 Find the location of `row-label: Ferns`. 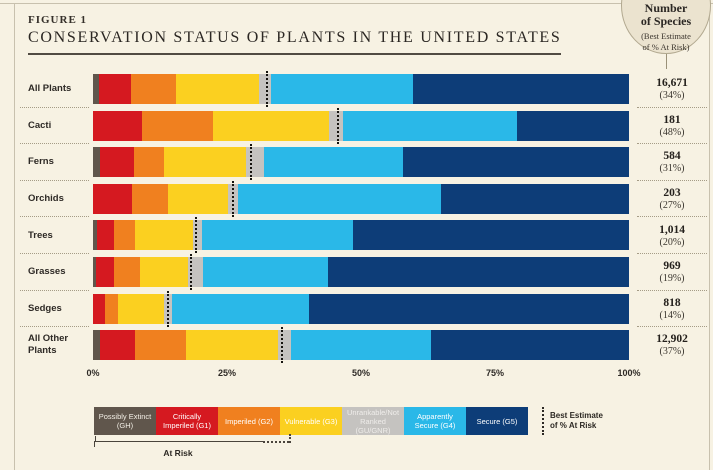

row-label: Ferns is located at coordinates (41, 162).